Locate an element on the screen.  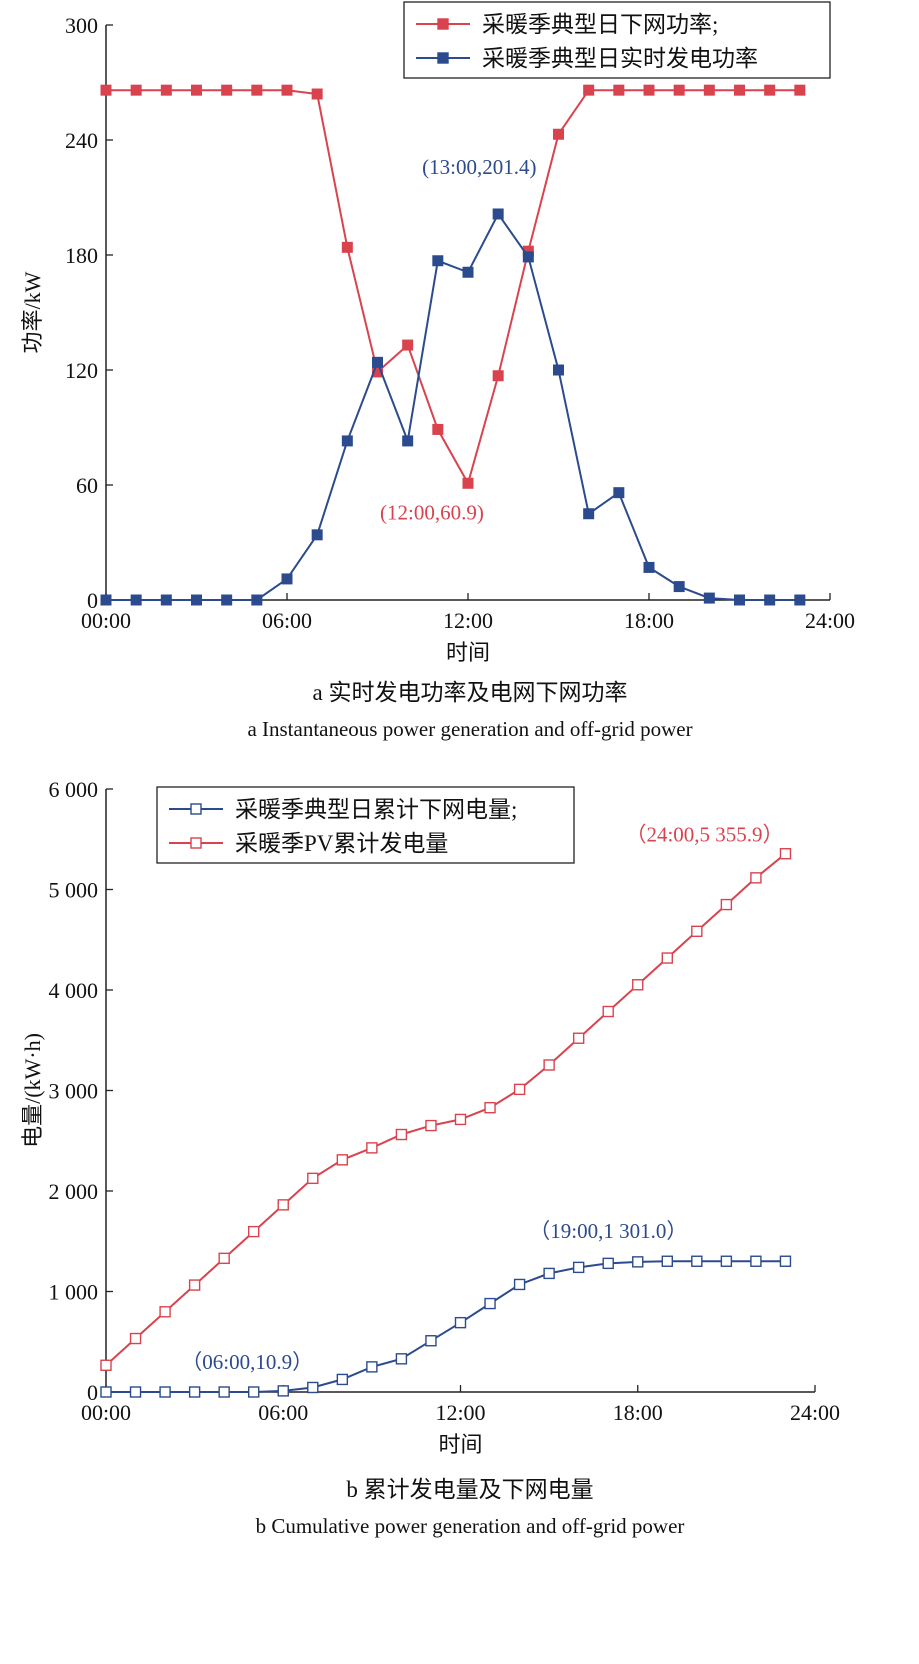
data-annotation: （06:00,10.9） is located at coordinates (247, 1362).